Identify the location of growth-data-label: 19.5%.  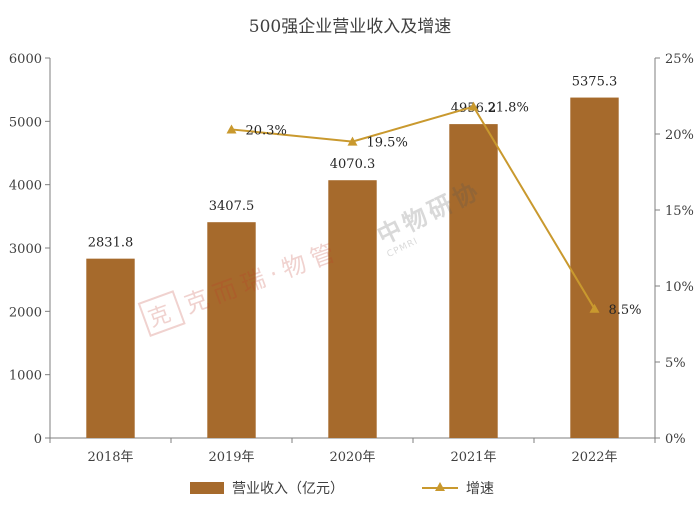
(387, 143).